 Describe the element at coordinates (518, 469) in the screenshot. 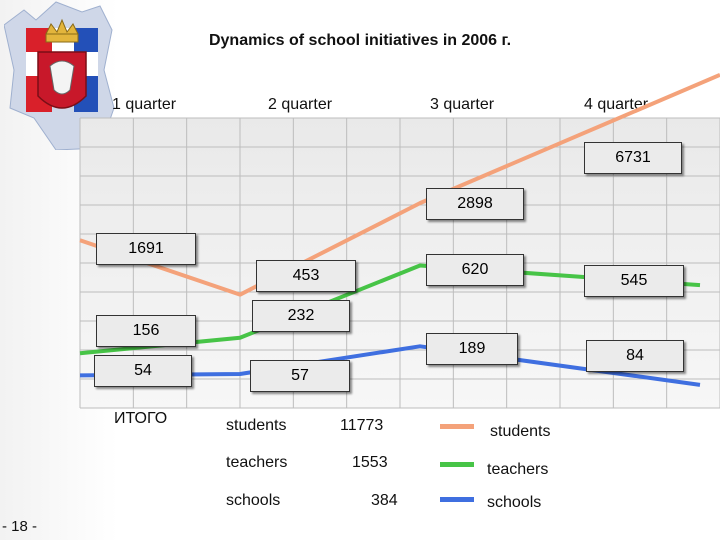

I see `legend-label-teachers: teachers` at that location.